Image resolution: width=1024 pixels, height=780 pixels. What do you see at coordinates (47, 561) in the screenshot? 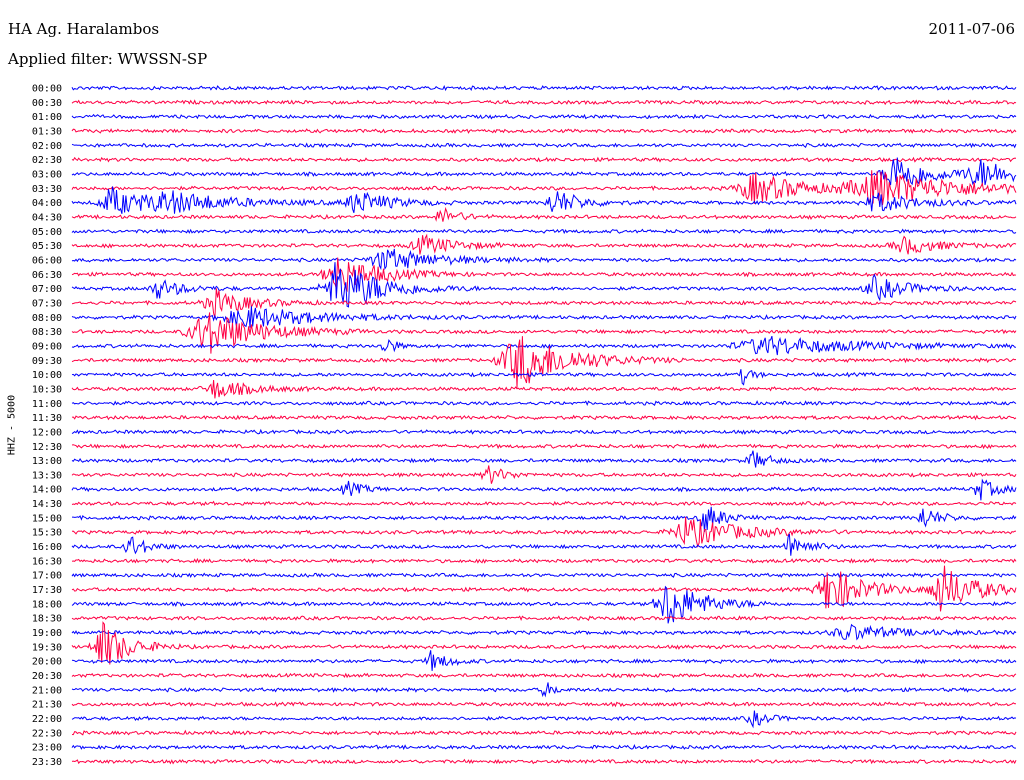
I see `row-time-label: 16:30` at bounding box center [47, 561].